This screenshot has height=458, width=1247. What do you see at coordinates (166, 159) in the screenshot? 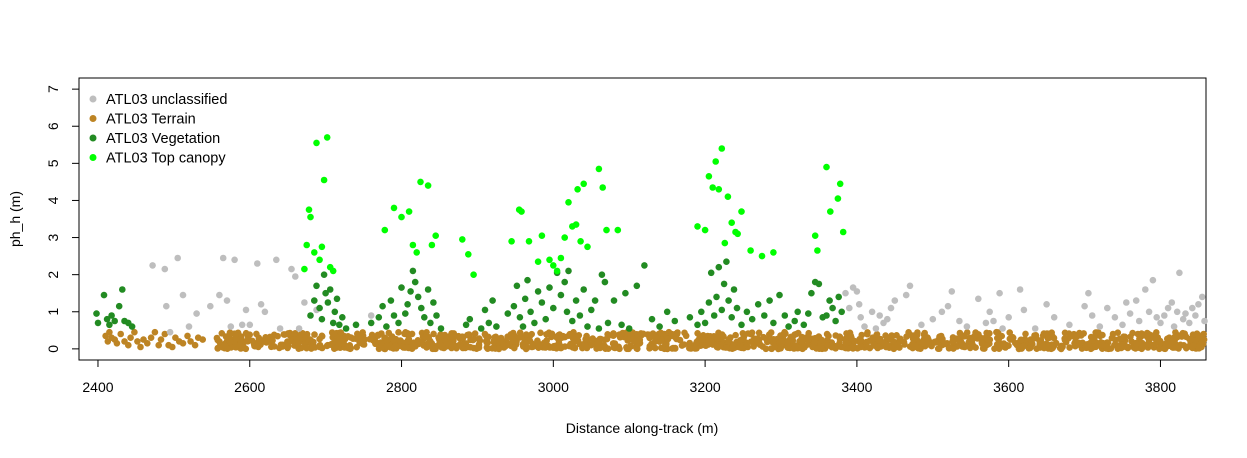
I see `legend-label: ATL03 Top canopy` at bounding box center [166, 159].